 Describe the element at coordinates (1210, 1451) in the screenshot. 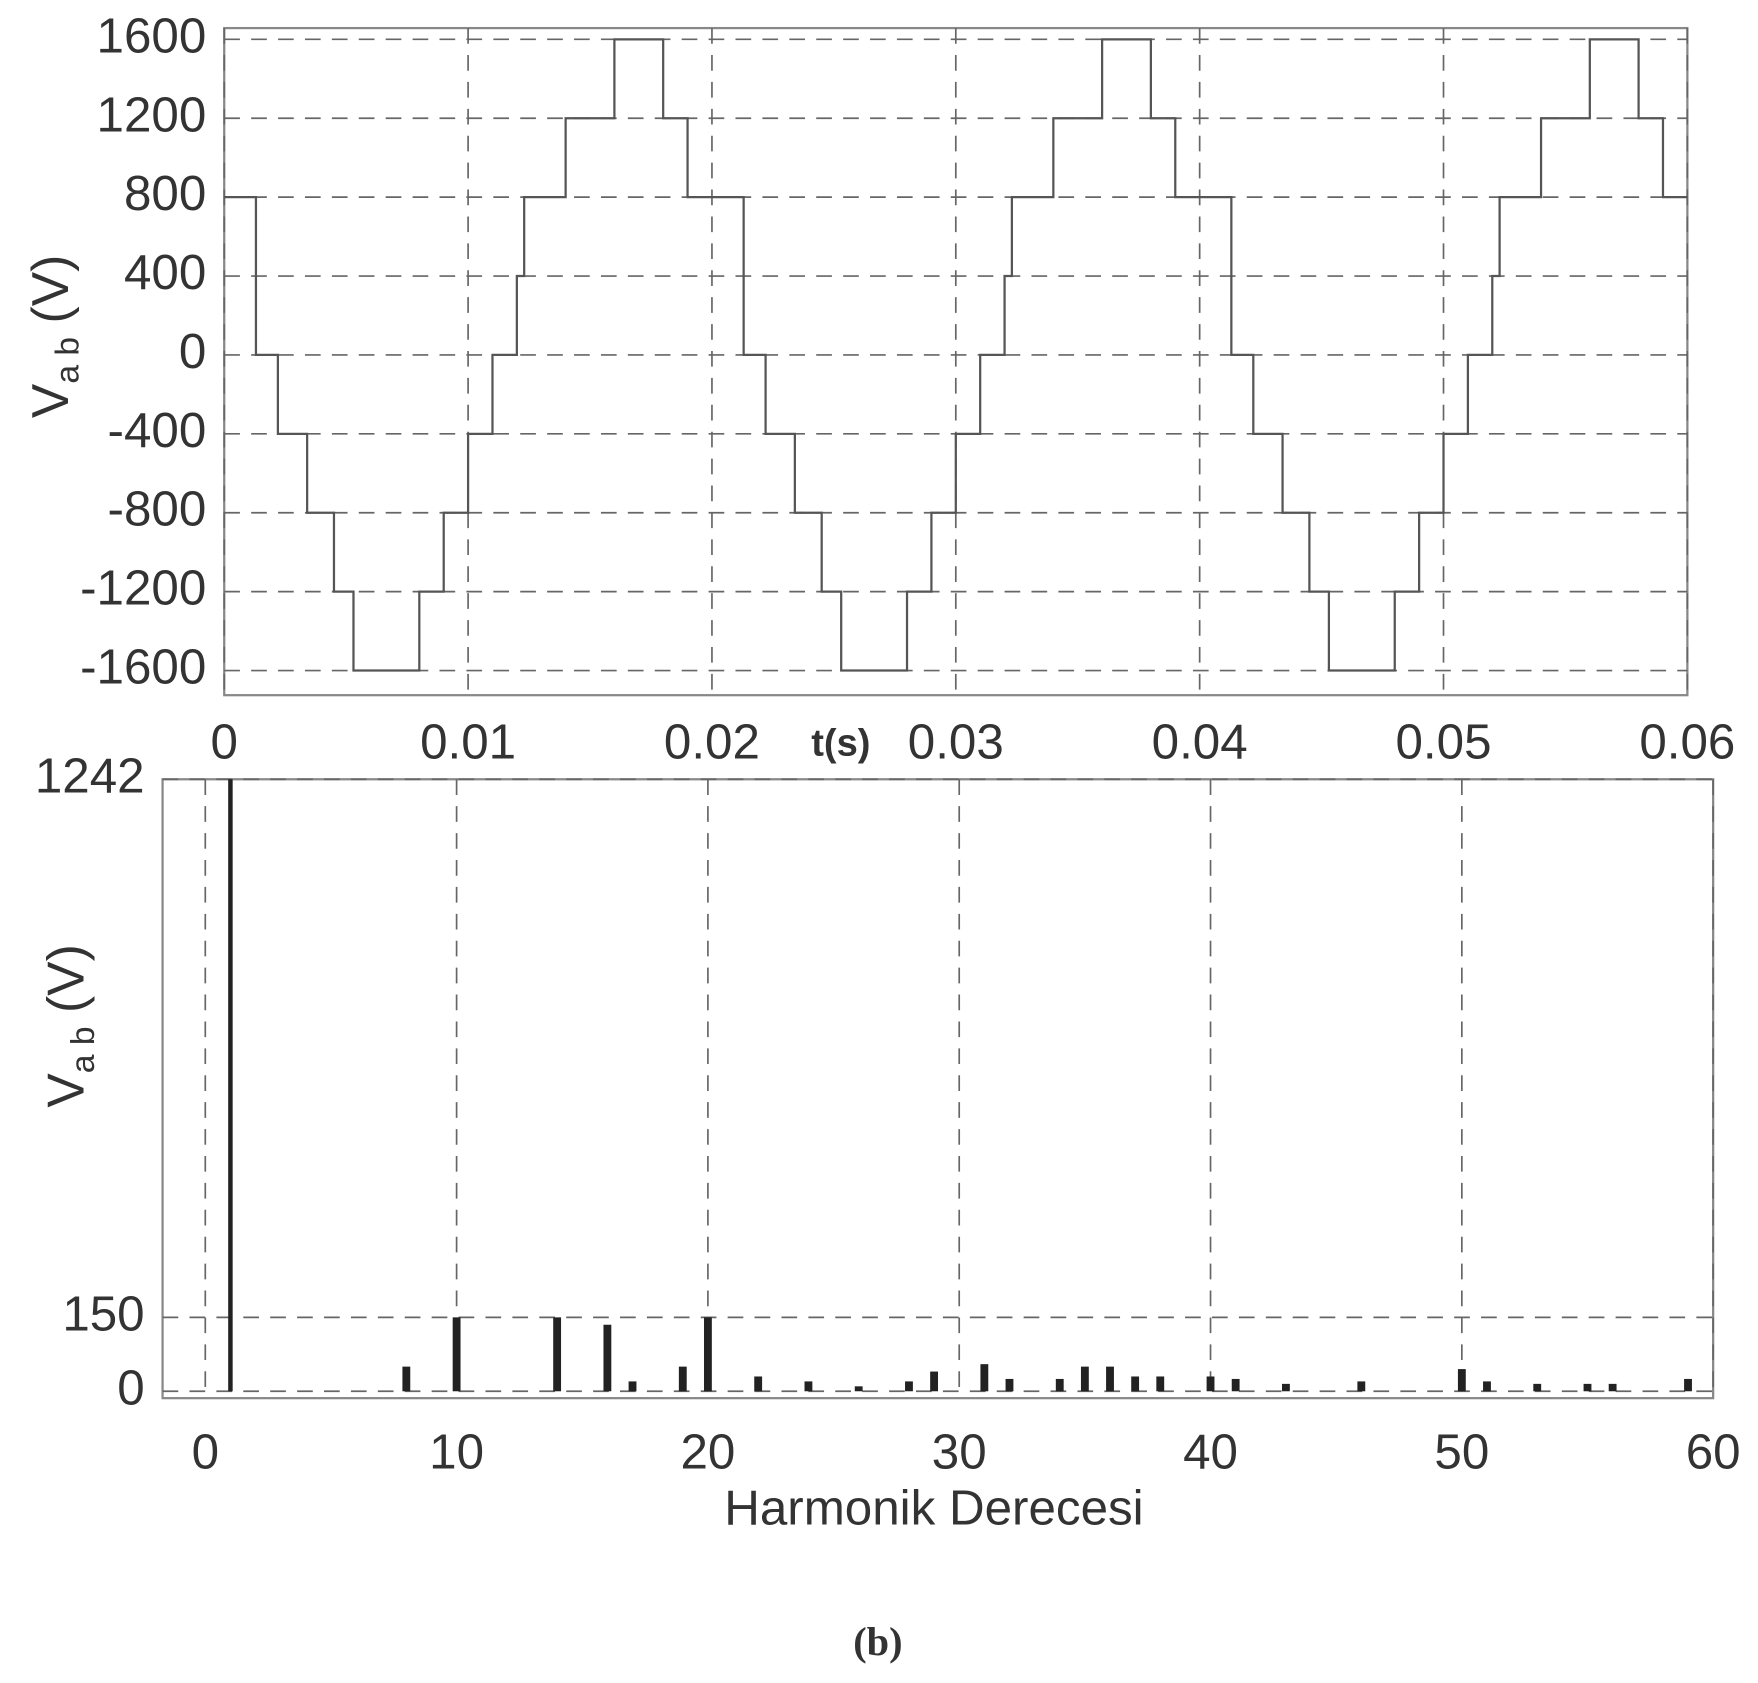

I see `x-tick-label: 40` at that location.